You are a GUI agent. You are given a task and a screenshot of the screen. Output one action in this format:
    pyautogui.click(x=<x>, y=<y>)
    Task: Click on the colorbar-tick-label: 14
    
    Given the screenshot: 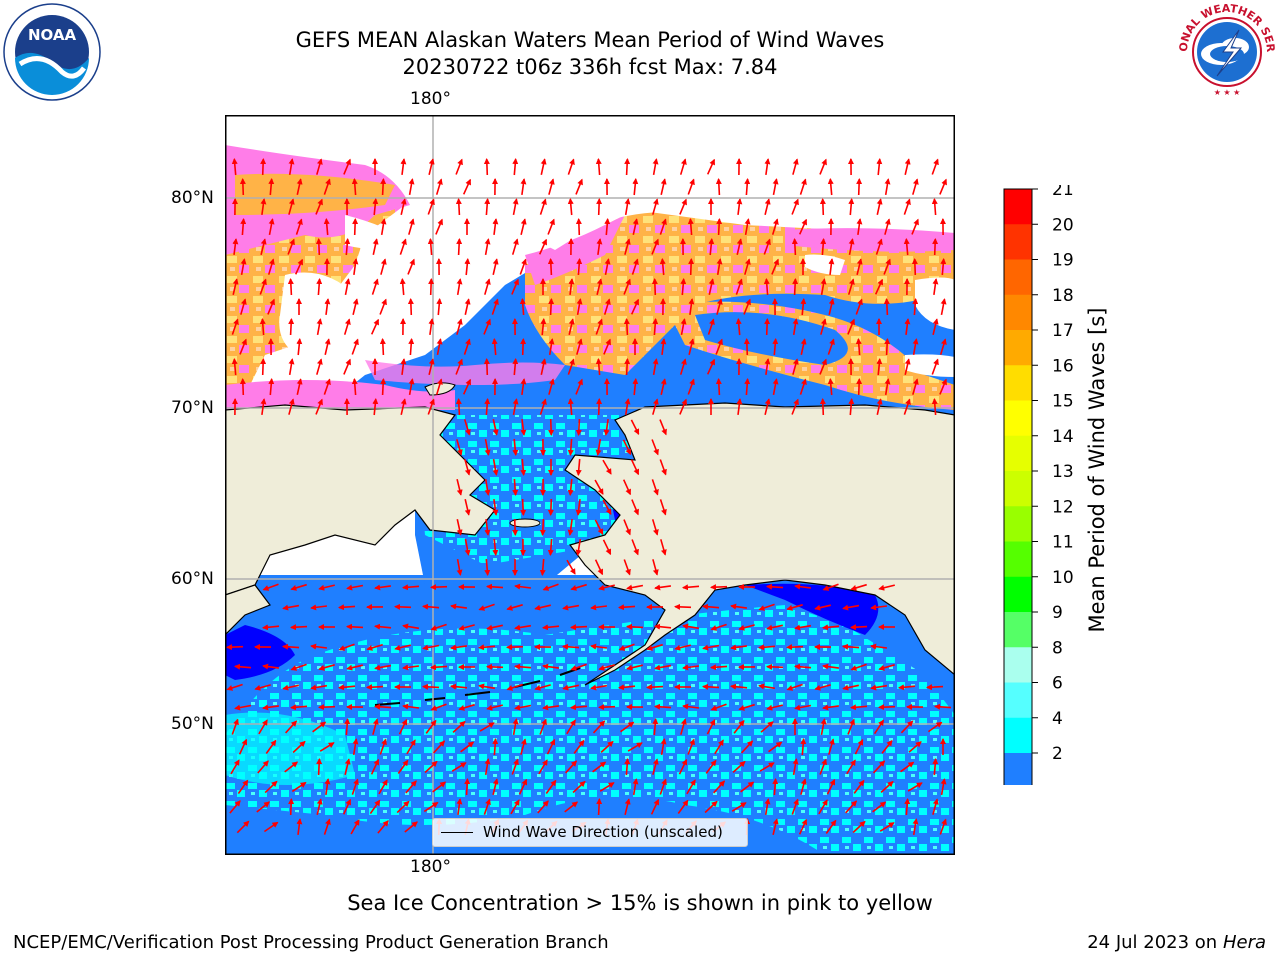 What is the action you would take?
    pyautogui.click(x=1063, y=437)
    